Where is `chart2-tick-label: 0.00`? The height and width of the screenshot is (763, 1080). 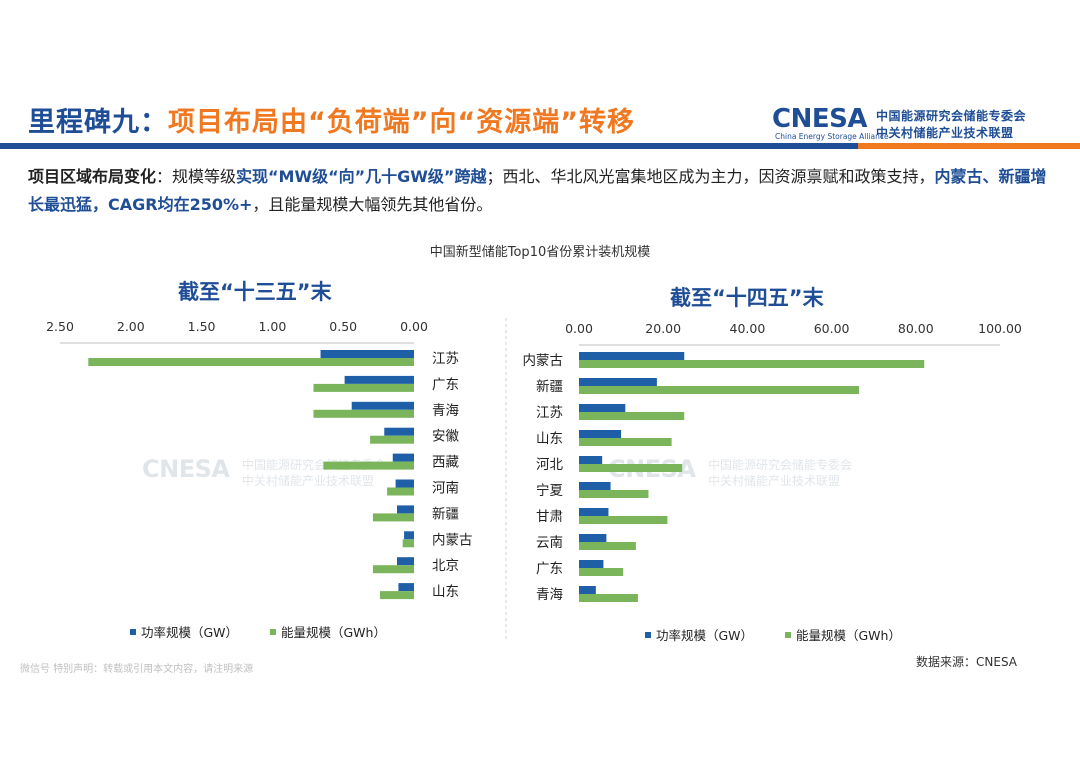 chart2-tick-label: 0.00 is located at coordinates (579, 328).